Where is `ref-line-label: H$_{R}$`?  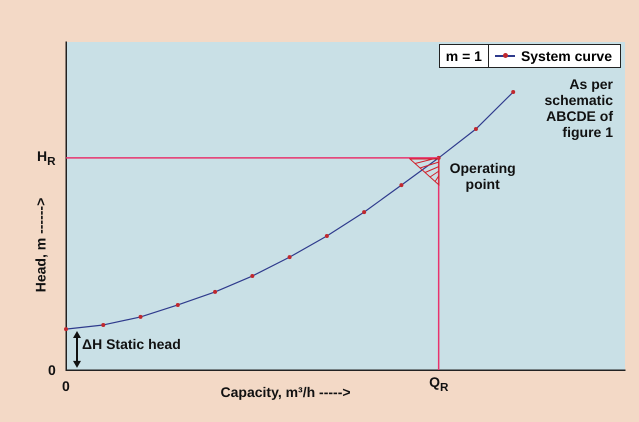 ref-line-label: H$_{R}$ is located at coordinates (46, 158).